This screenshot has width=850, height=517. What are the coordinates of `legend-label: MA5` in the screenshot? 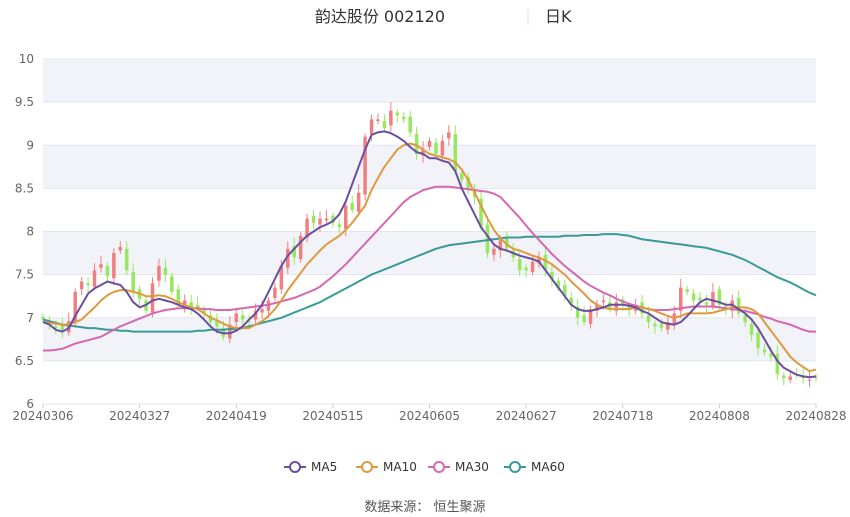 It's located at (324, 467).